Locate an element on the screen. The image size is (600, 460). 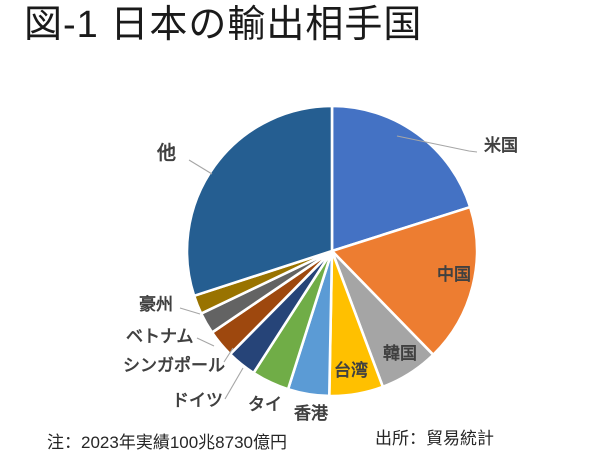
footnote-total-value: 注：2023年実績100兆8730億円 is located at coordinates (167, 442).